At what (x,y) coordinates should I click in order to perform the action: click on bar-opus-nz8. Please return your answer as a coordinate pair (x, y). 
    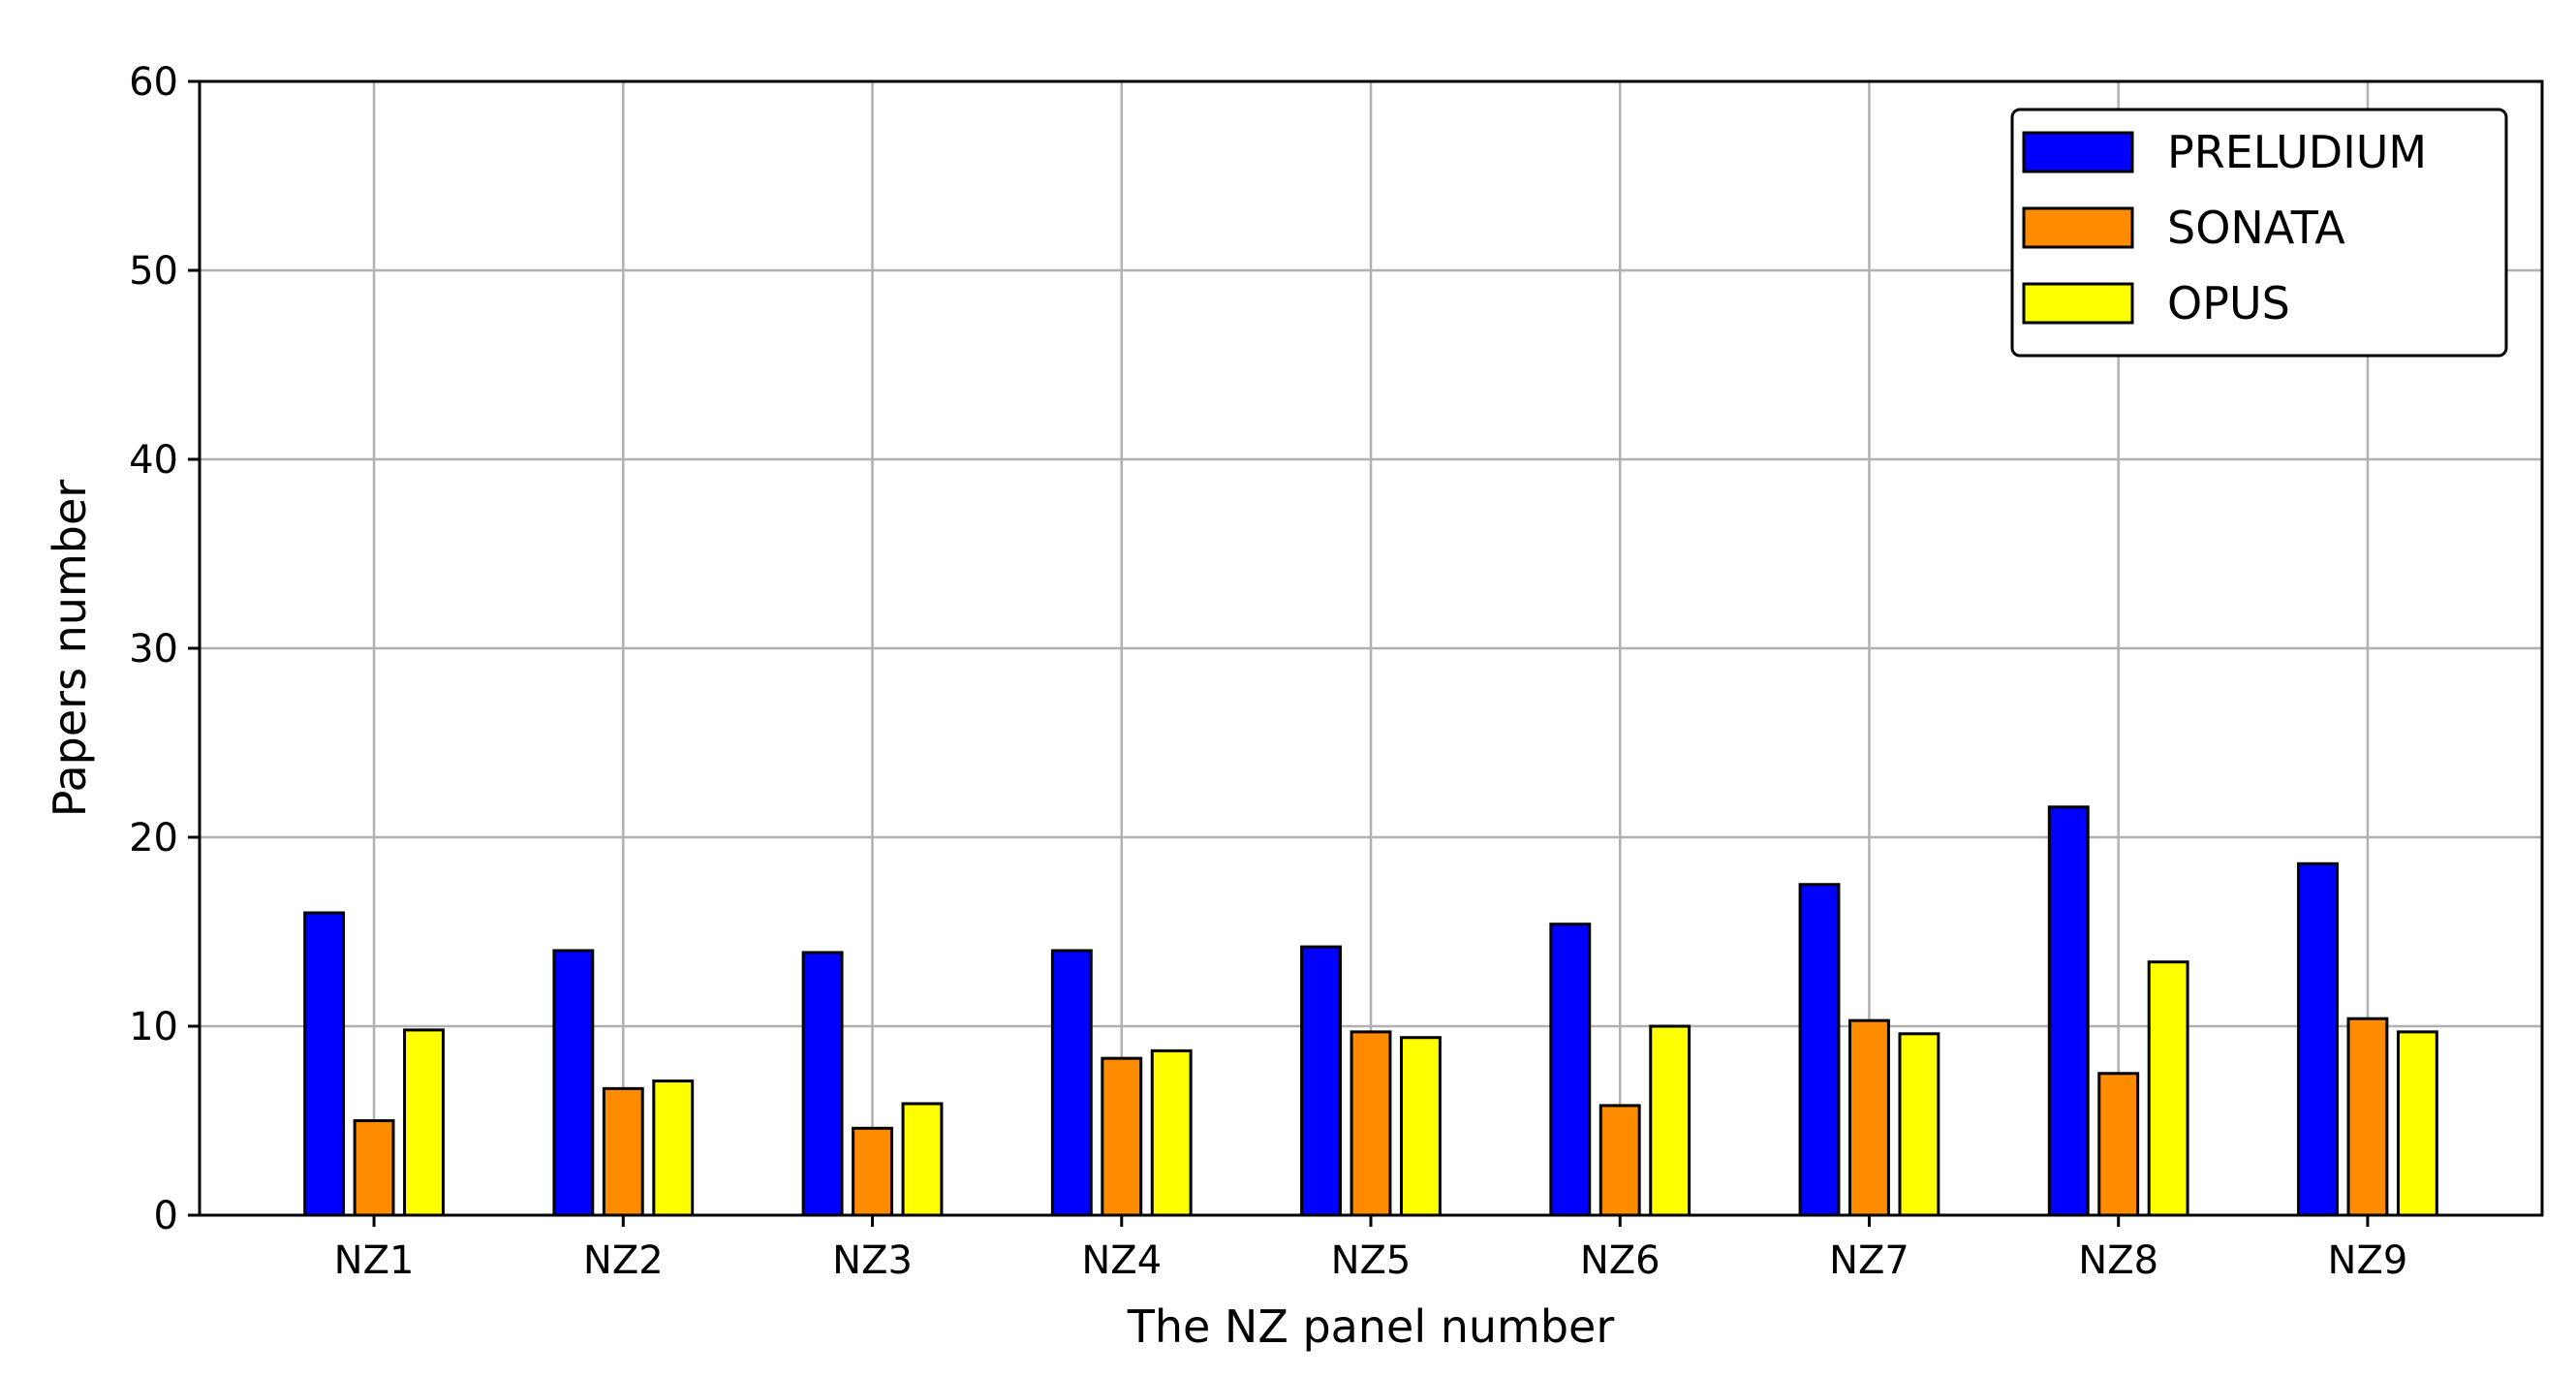
    Looking at the image, I should click on (2168, 1088).